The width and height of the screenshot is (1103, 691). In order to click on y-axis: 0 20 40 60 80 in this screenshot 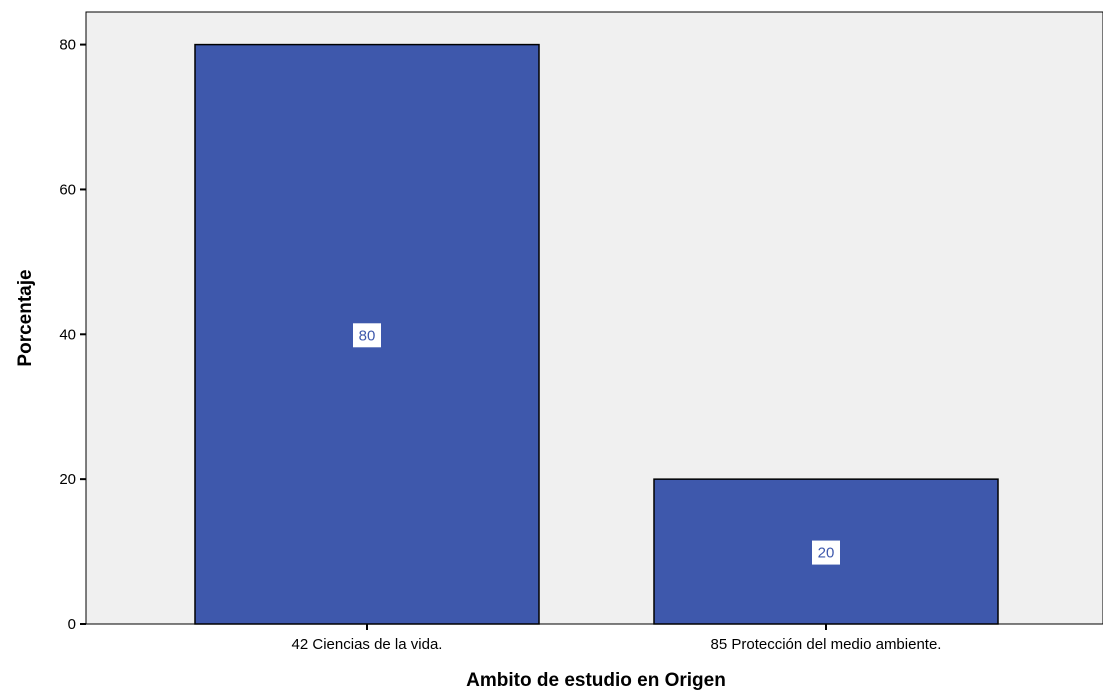, I will do `click(72, 335)`.